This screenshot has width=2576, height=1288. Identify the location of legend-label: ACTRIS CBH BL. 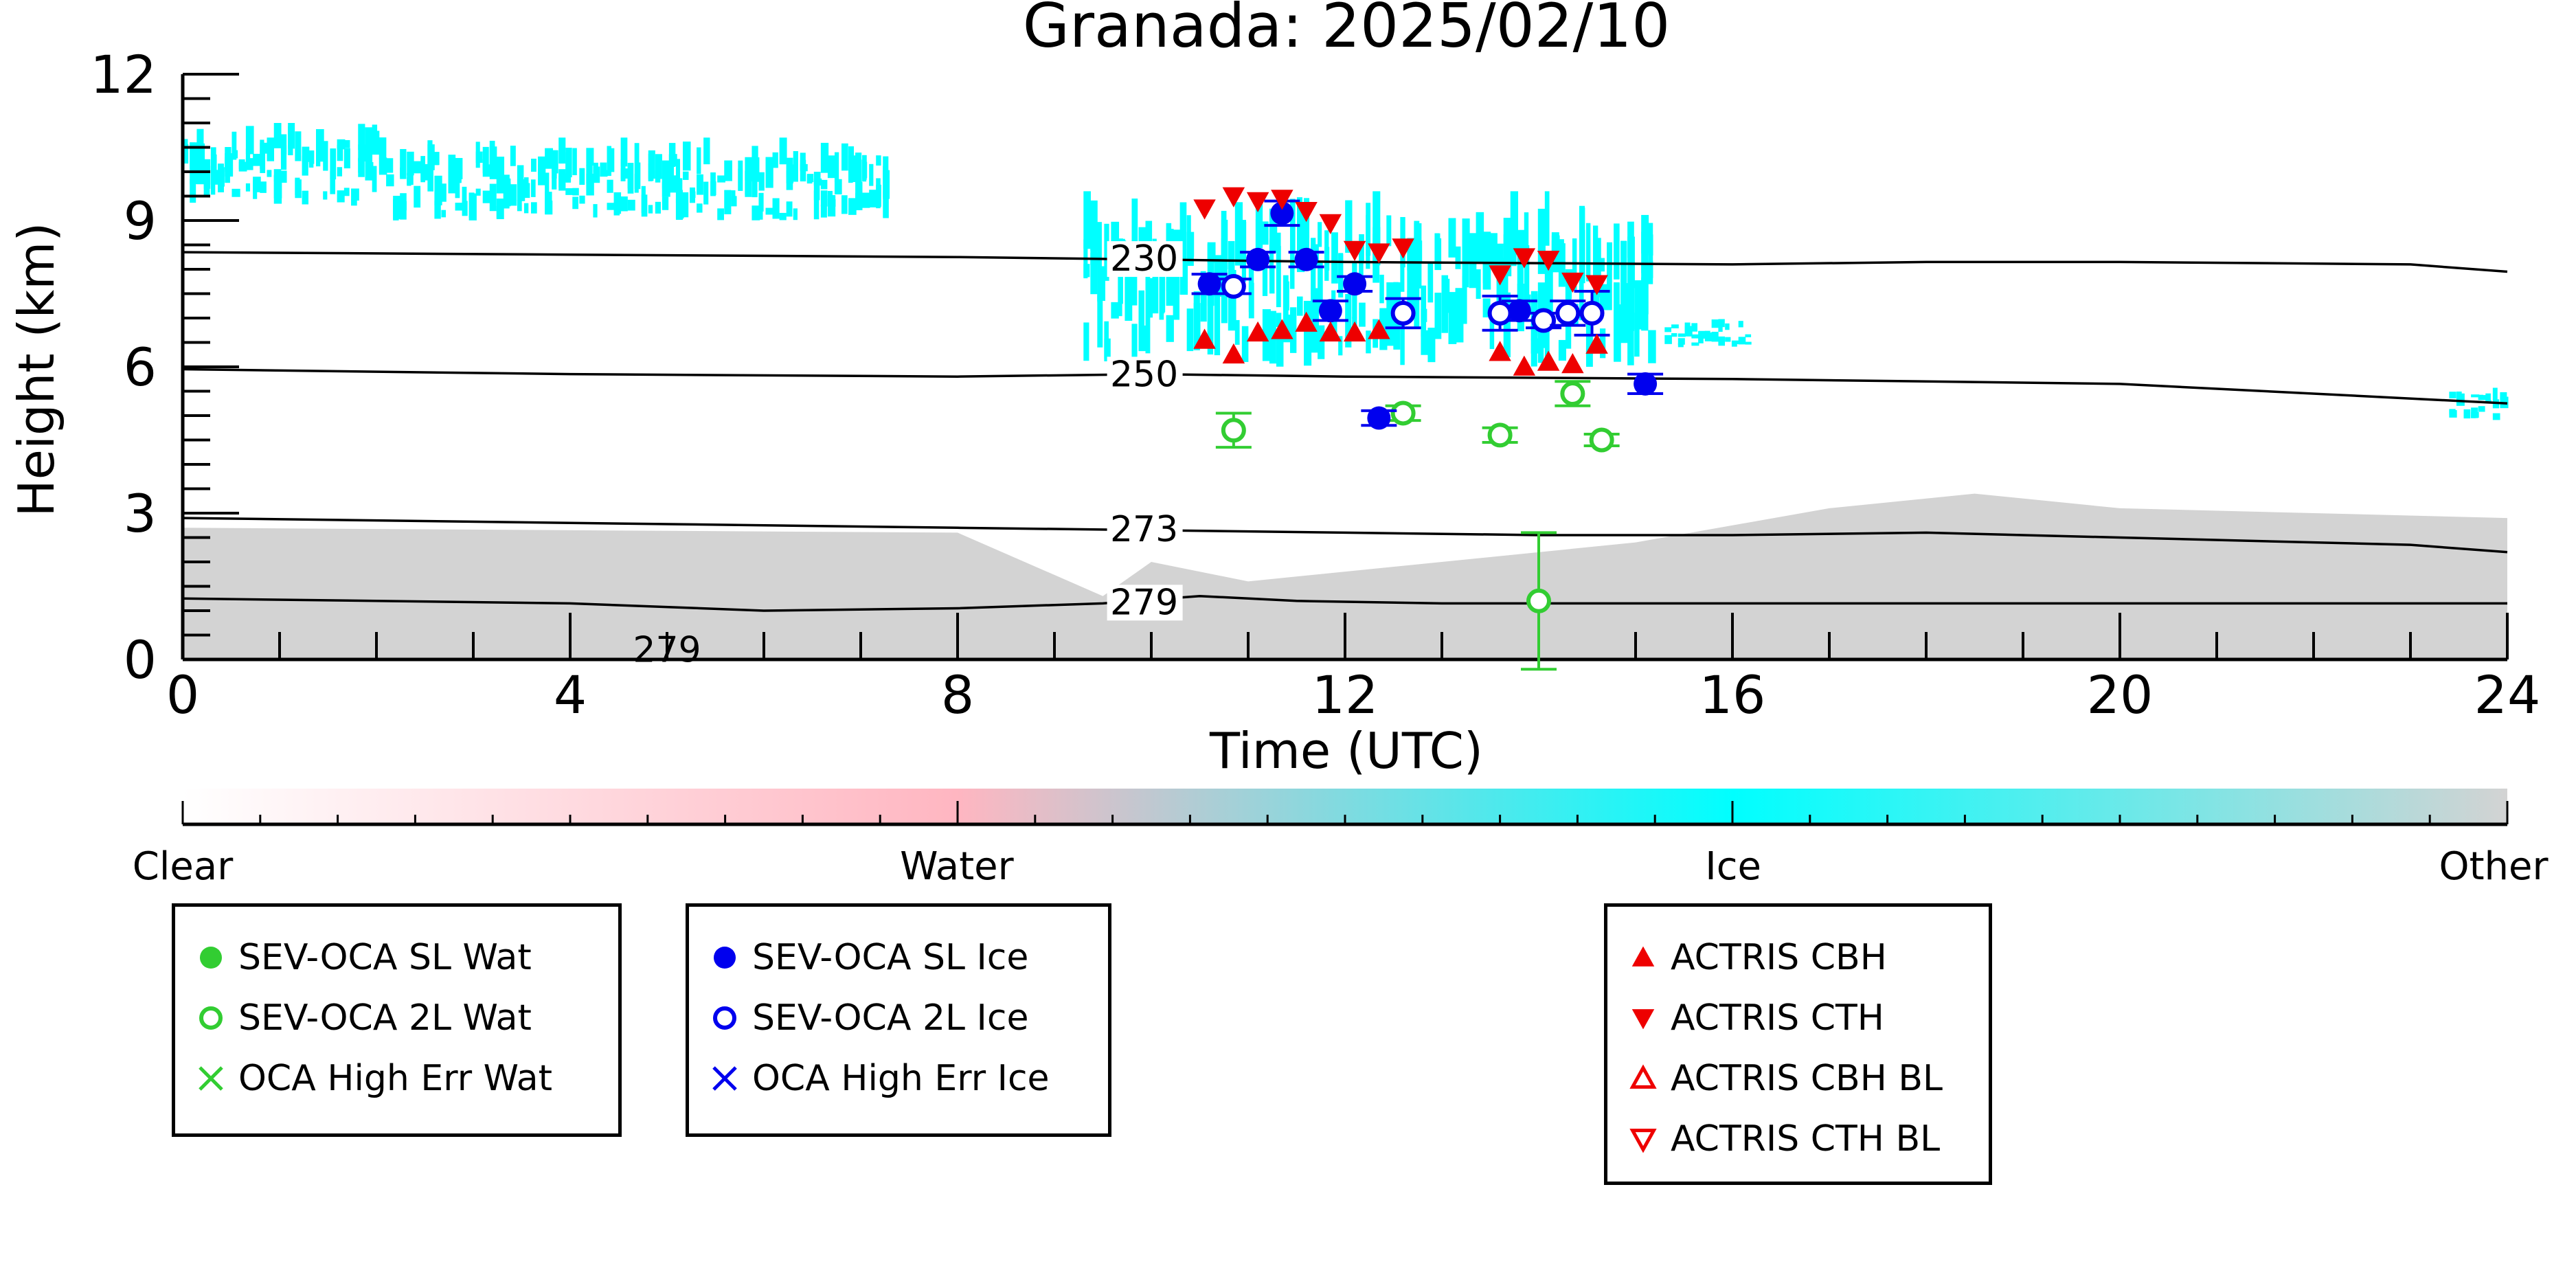
(1807, 1078).